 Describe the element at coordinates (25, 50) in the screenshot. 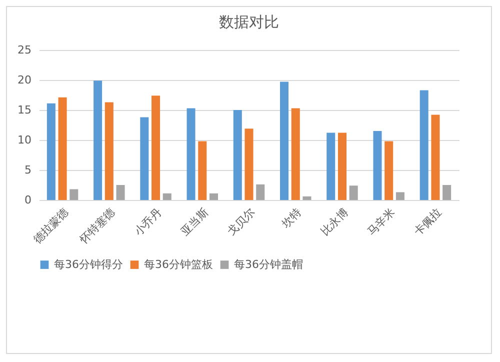

I see `y-tick-label: 25` at that location.